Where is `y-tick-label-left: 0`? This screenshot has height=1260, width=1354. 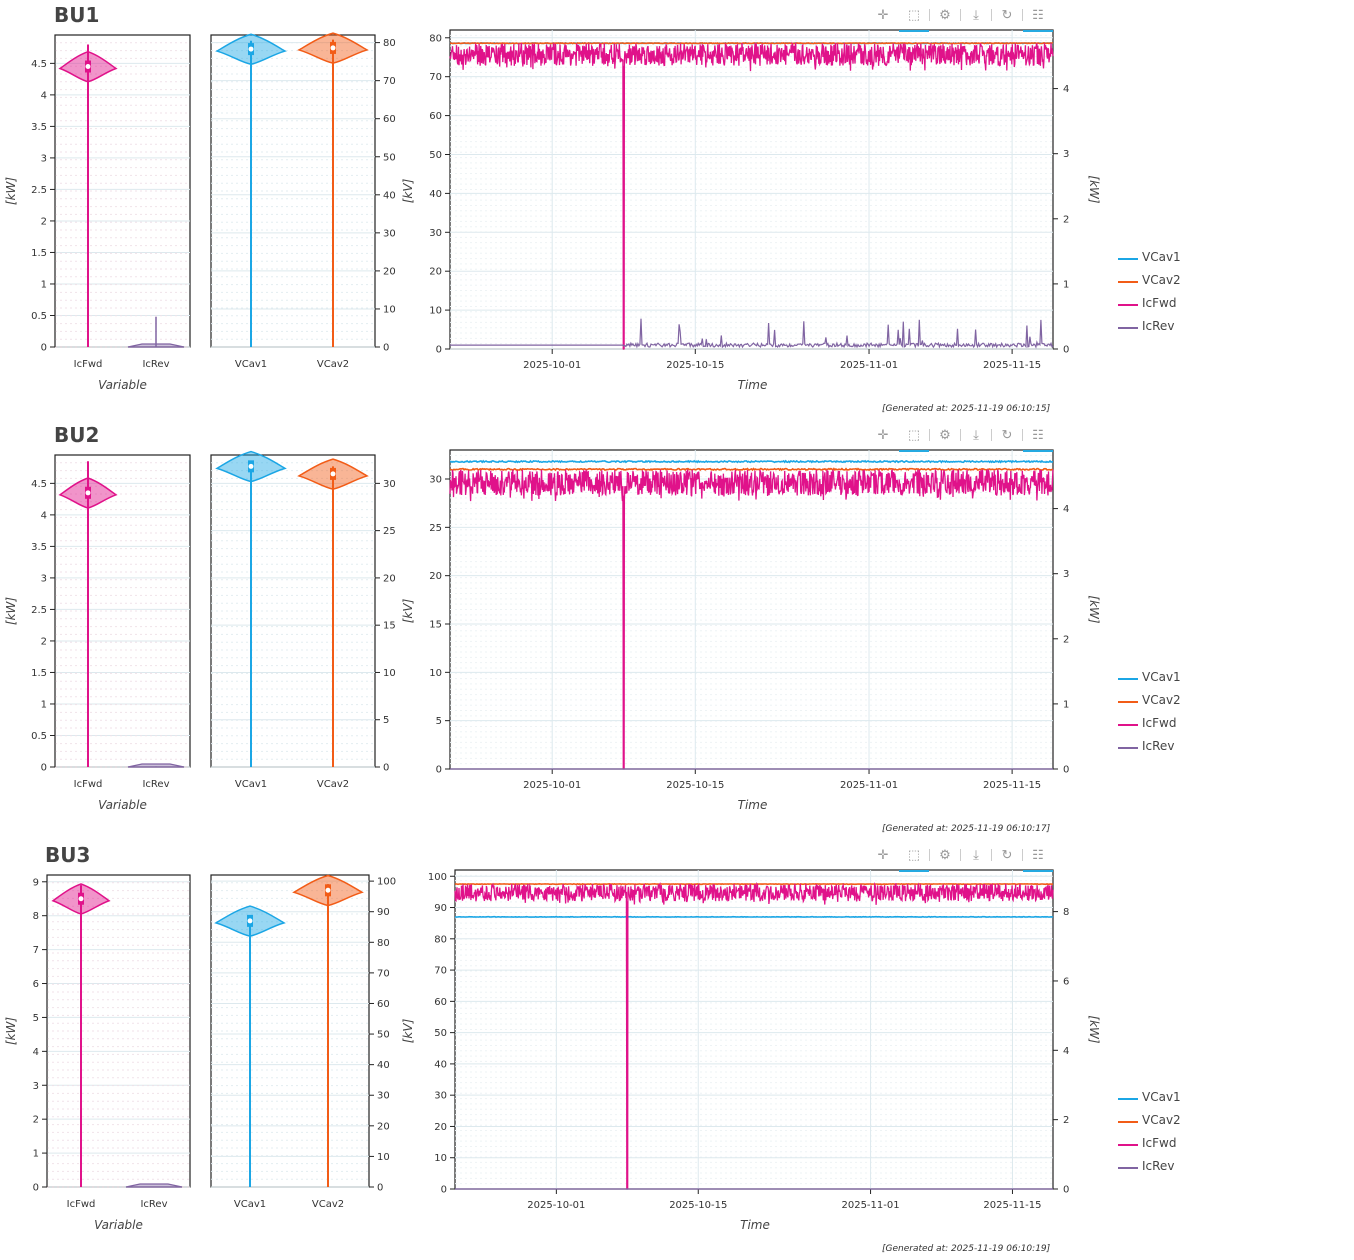 y-tick-label-left: 0 is located at coordinates (444, 1190).